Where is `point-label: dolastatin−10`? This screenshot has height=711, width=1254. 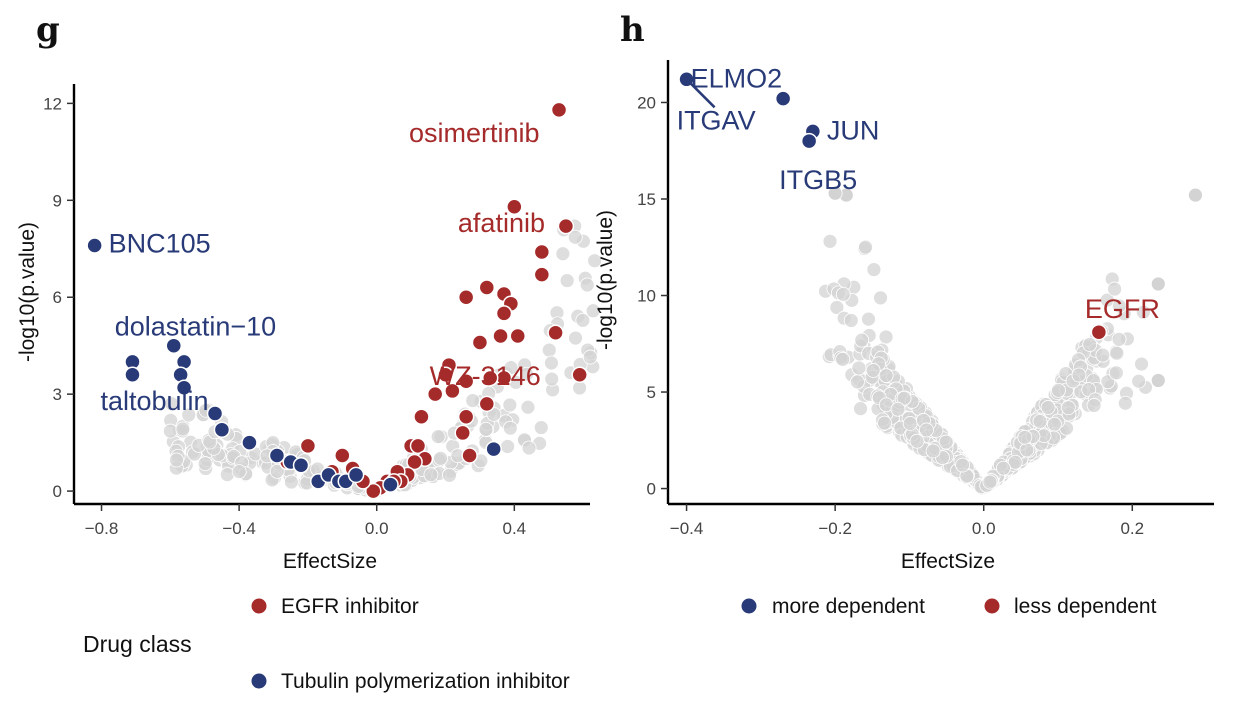
point-label: dolastatin−10 is located at coordinates (195, 327).